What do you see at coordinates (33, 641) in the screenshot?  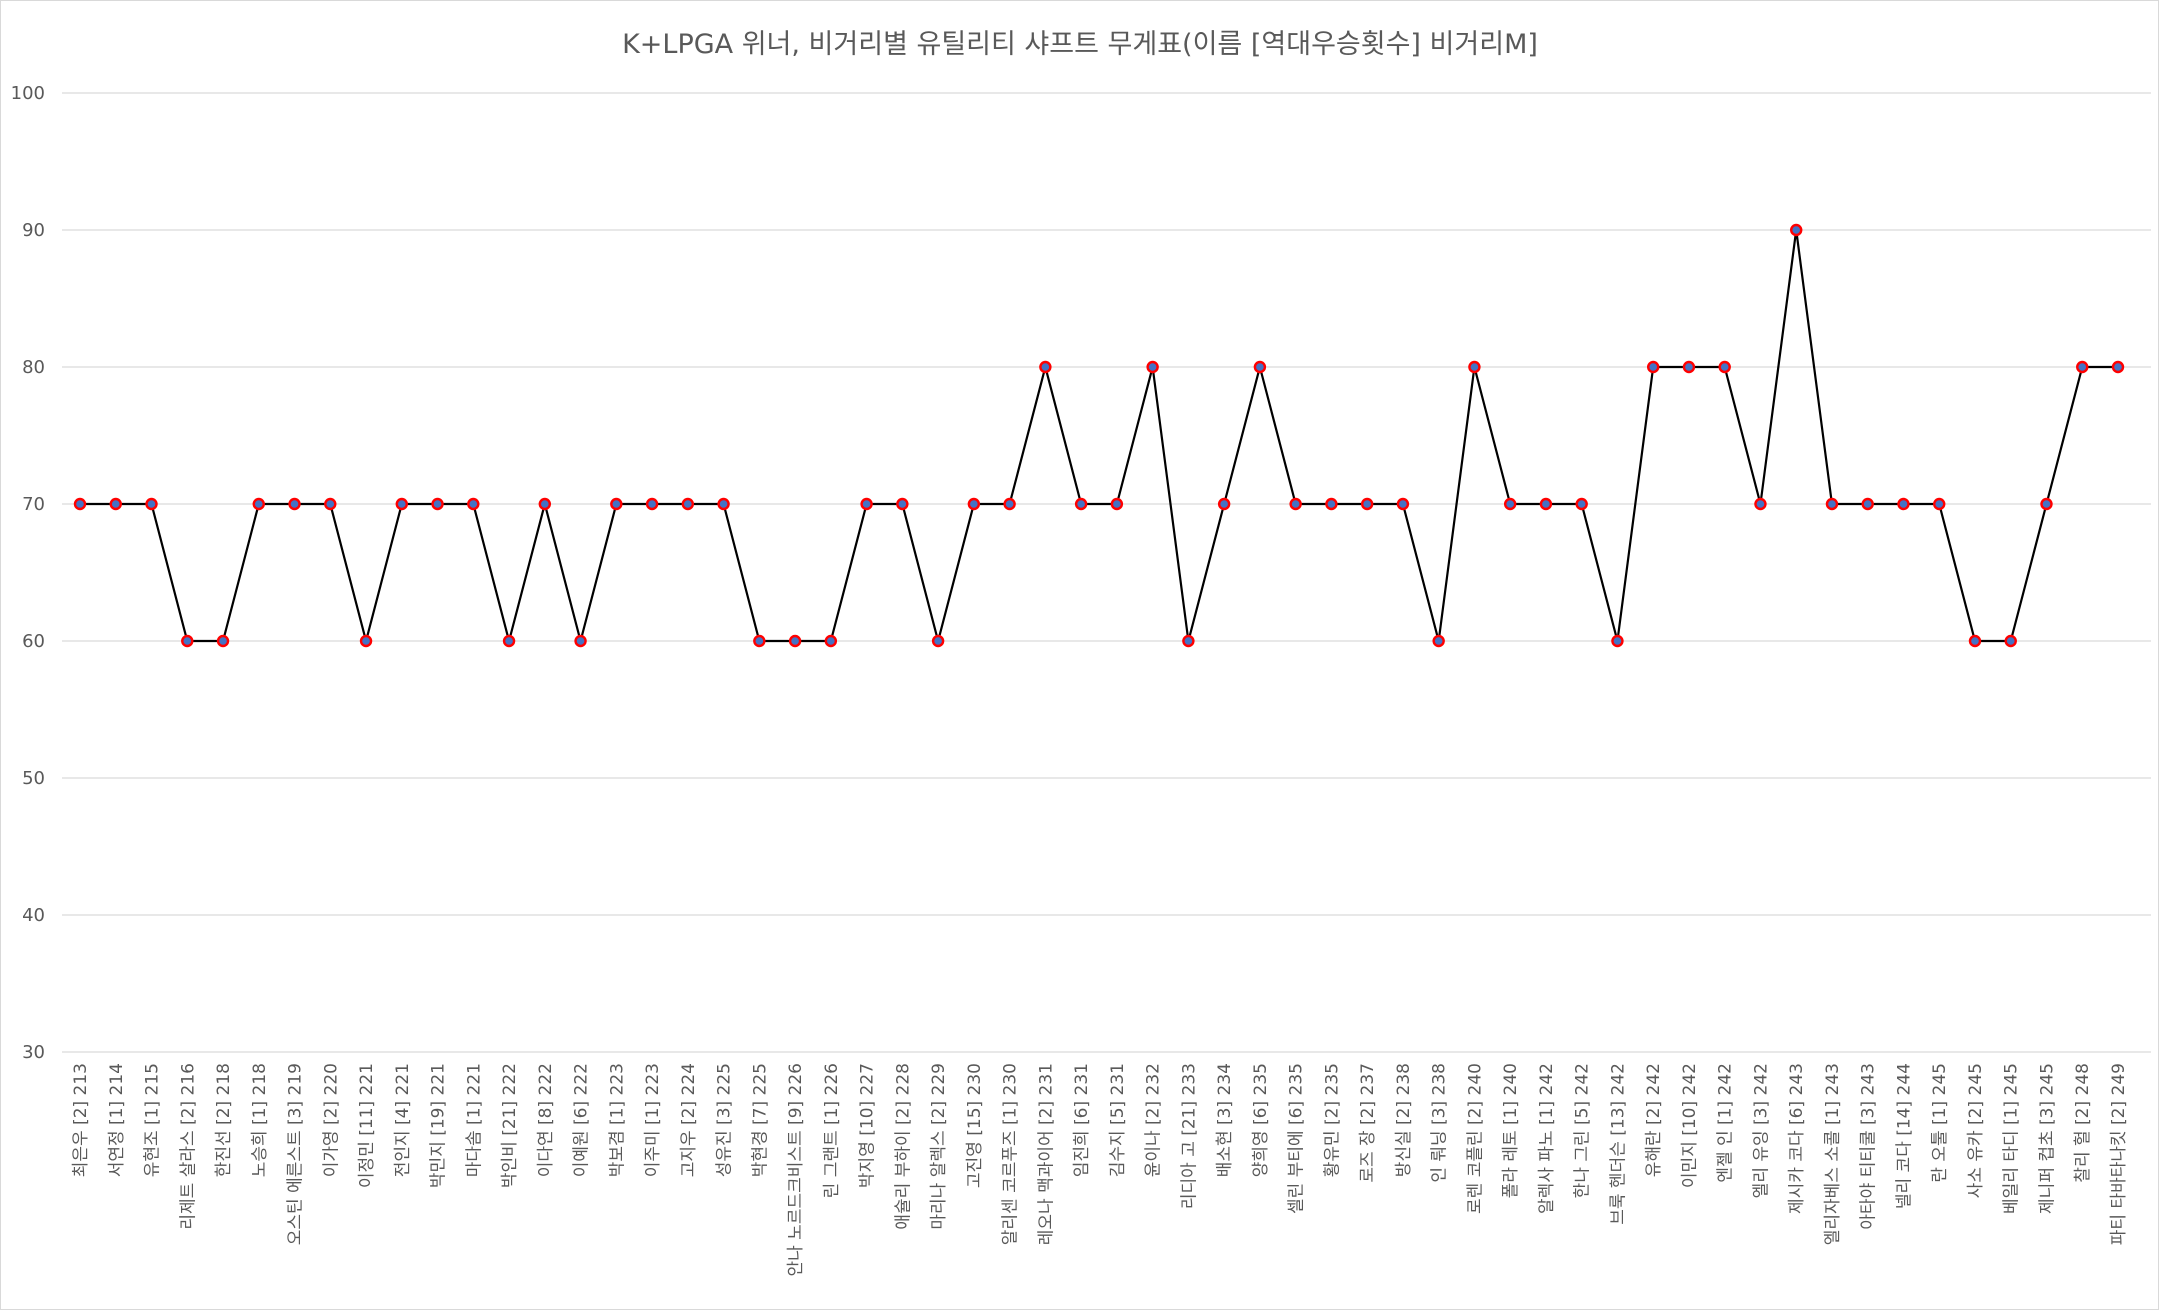 I see `y-tick-label: 60` at bounding box center [33, 641].